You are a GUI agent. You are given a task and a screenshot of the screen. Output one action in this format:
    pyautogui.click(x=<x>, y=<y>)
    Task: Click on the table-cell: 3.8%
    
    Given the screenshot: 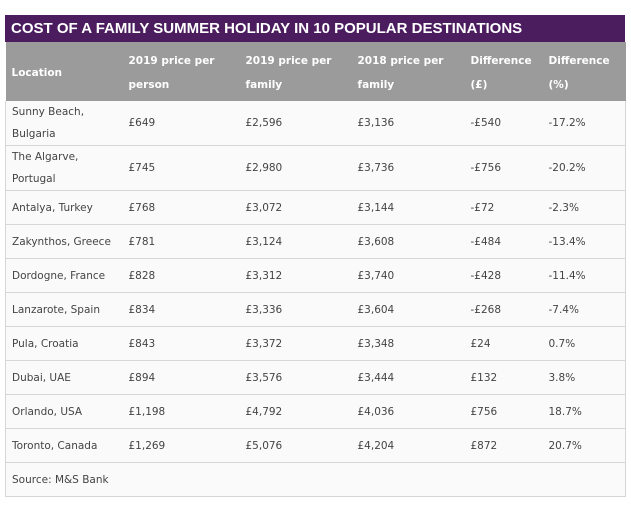 What is the action you would take?
    pyautogui.click(x=584, y=377)
    